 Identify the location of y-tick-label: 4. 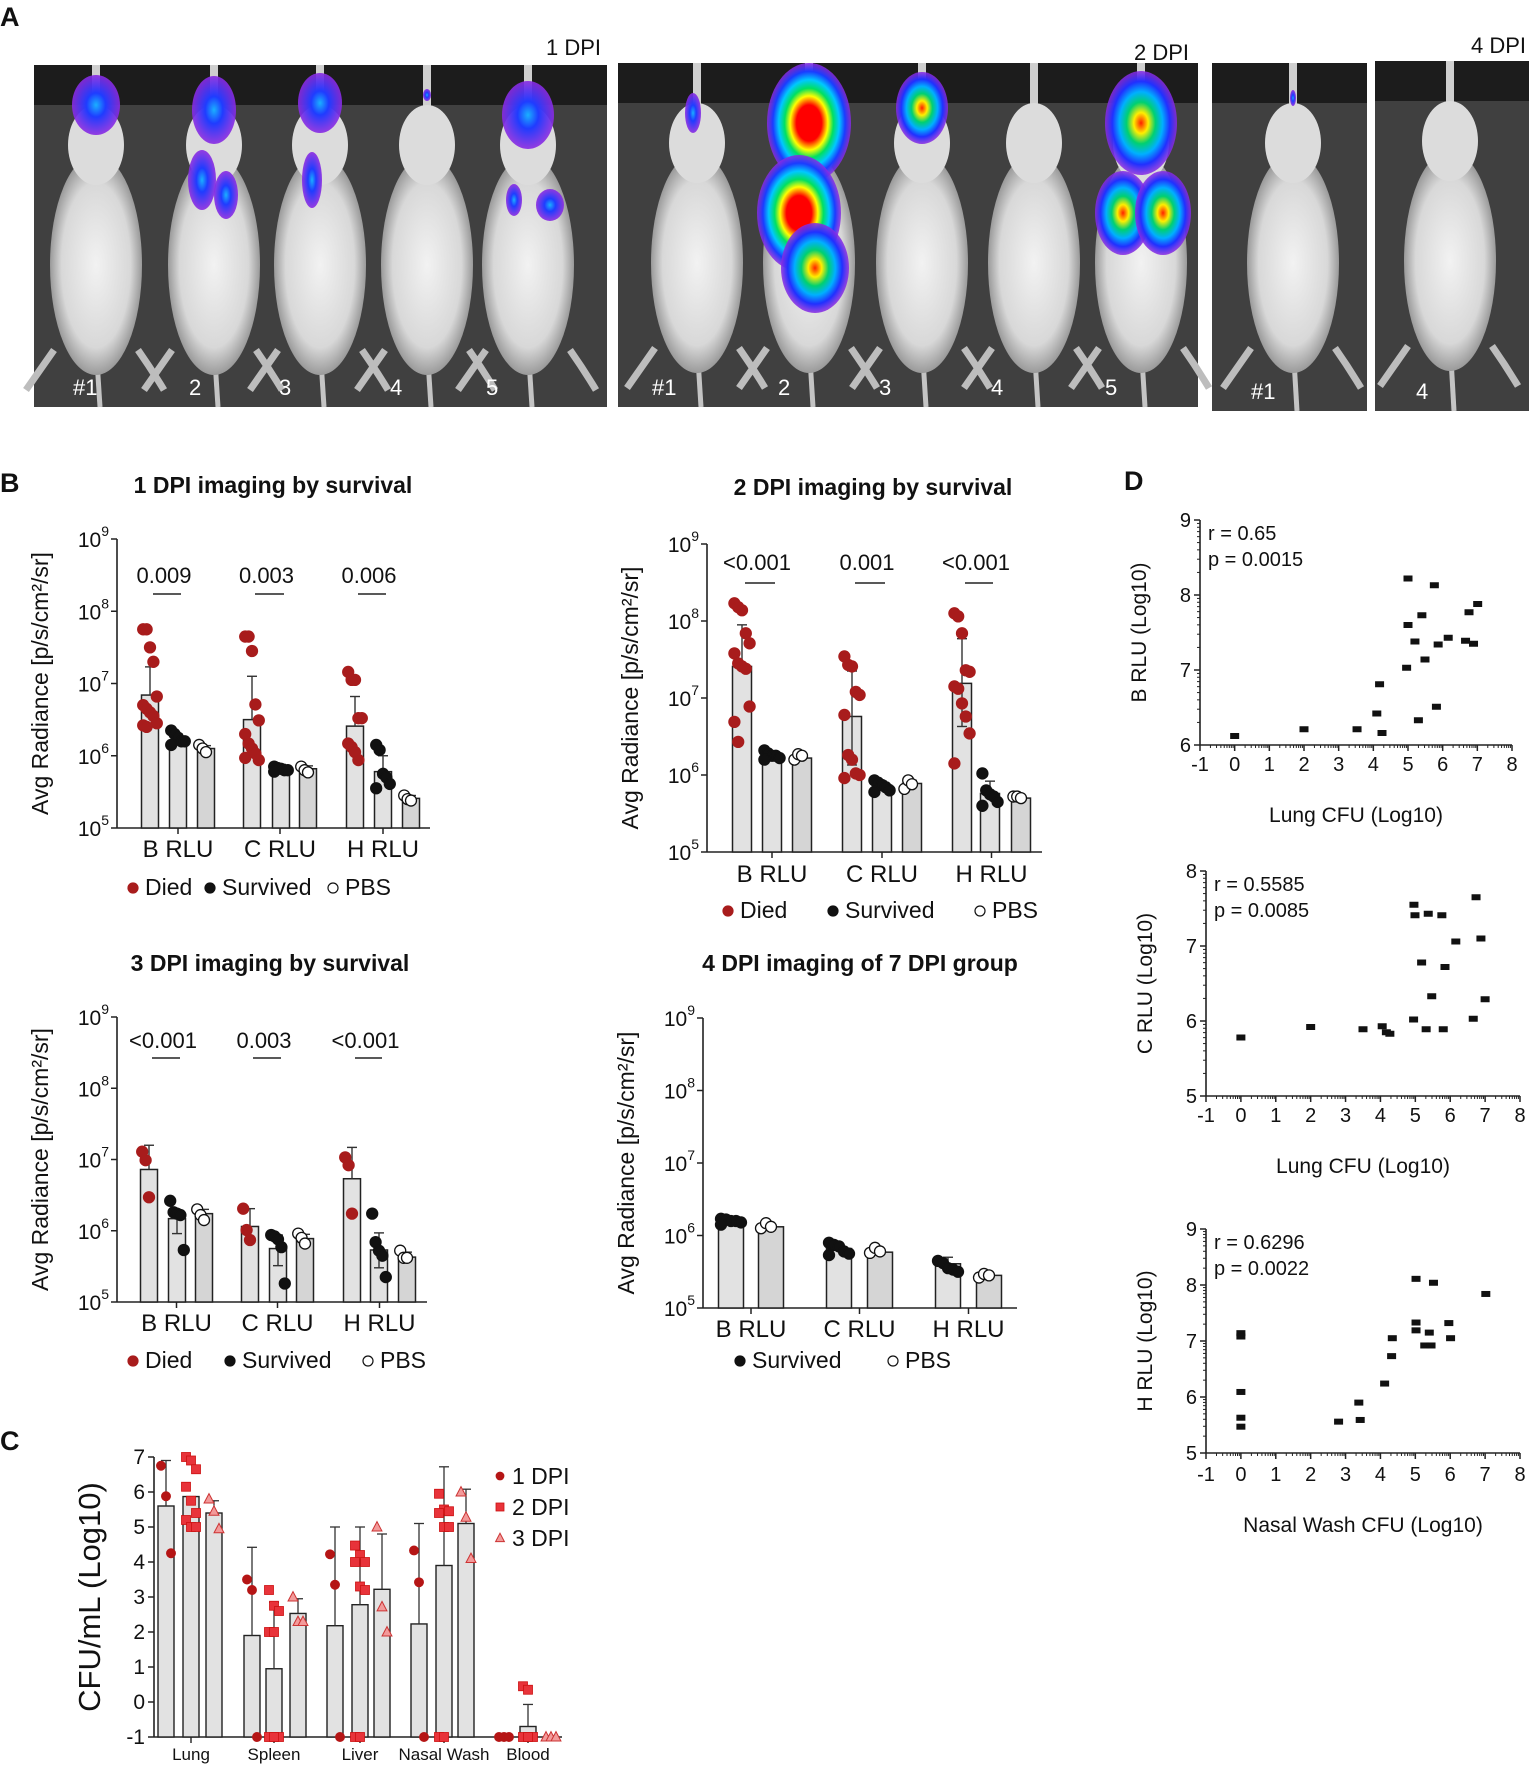
(139, 1562).